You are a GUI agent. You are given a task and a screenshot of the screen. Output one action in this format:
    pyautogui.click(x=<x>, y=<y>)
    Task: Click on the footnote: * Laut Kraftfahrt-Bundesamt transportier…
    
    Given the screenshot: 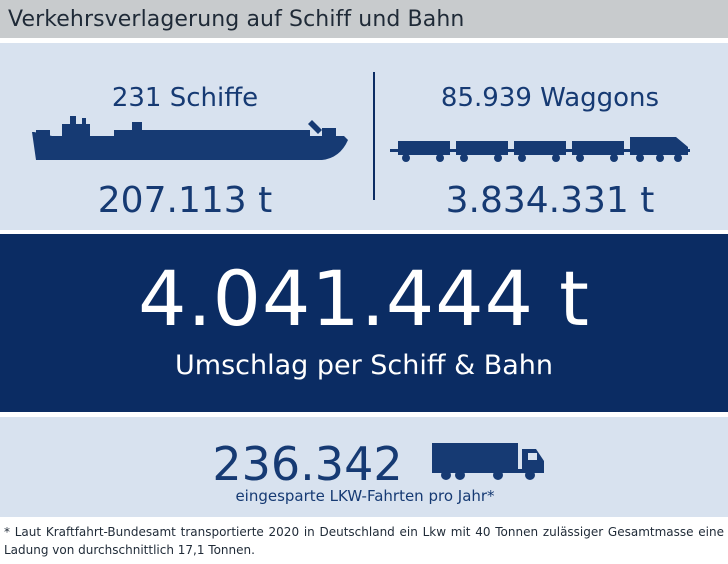 What is the action you would take?
    pyautogui.click(x=364, y=541)
    